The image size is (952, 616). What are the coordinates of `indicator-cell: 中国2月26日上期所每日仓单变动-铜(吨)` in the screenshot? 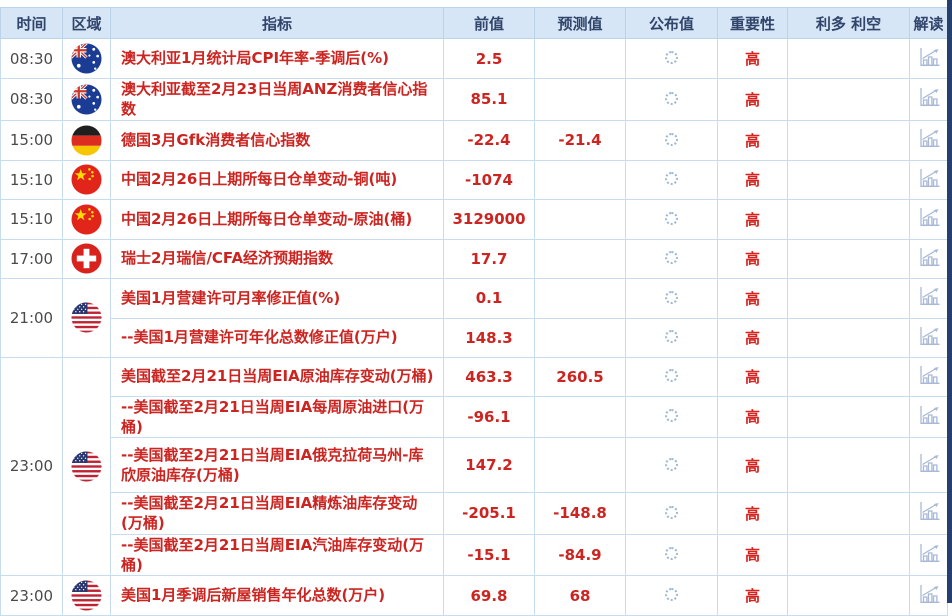 It's located at (277, 179).